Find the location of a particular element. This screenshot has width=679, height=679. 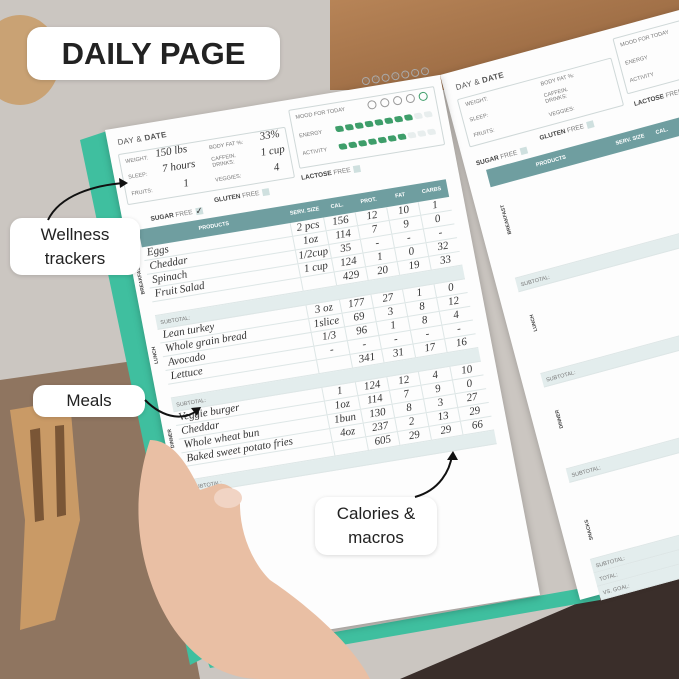

gluten-checkbox is located at coordinates (265, 192).